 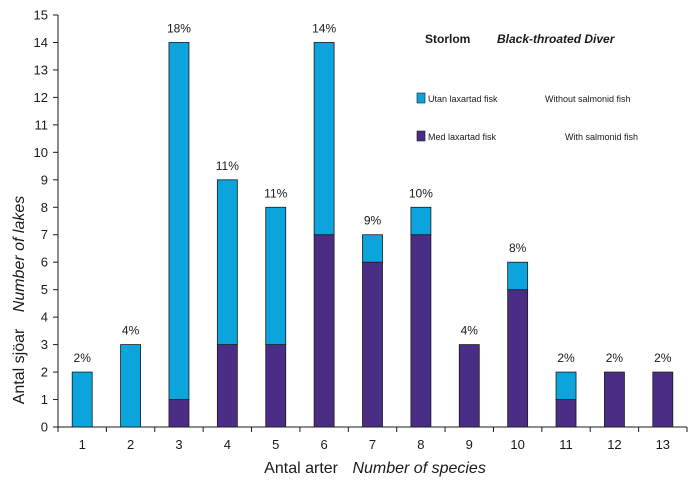 What do you see at coordinates (566, 444) in the screenshot?
I see `x-tick-label: 11` at bounding box center [566, 444].